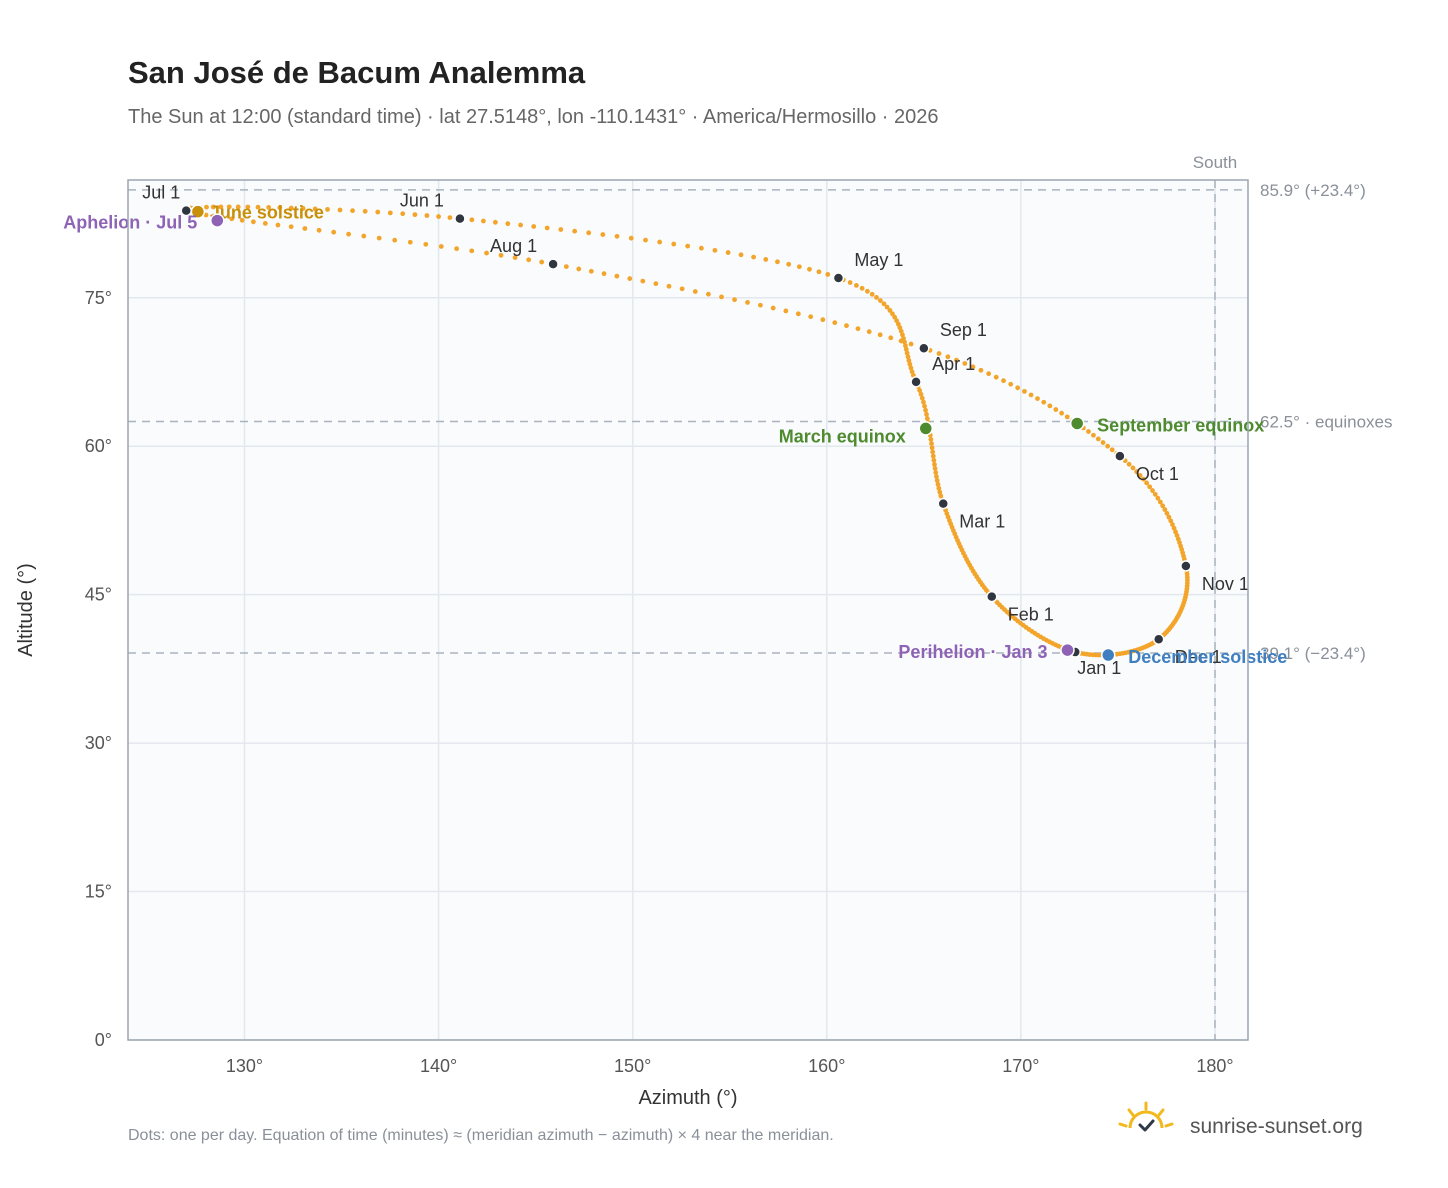 This screenshot has width=1448, height=1188. I want to click on month-label: May 1, so click(878, 260).